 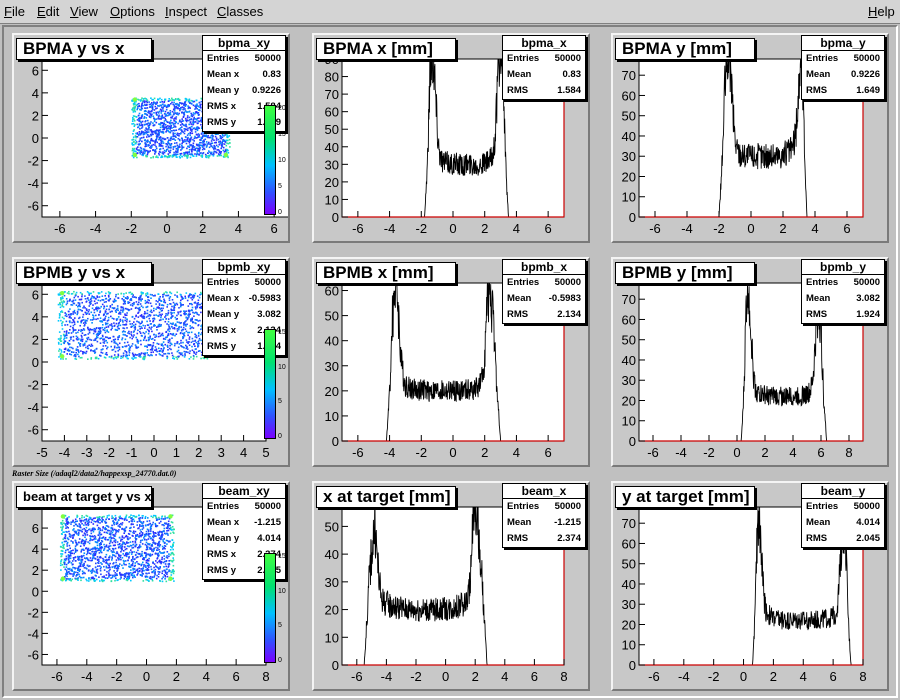 I want to click on menu-help: Help, so click(x=881, y=11).